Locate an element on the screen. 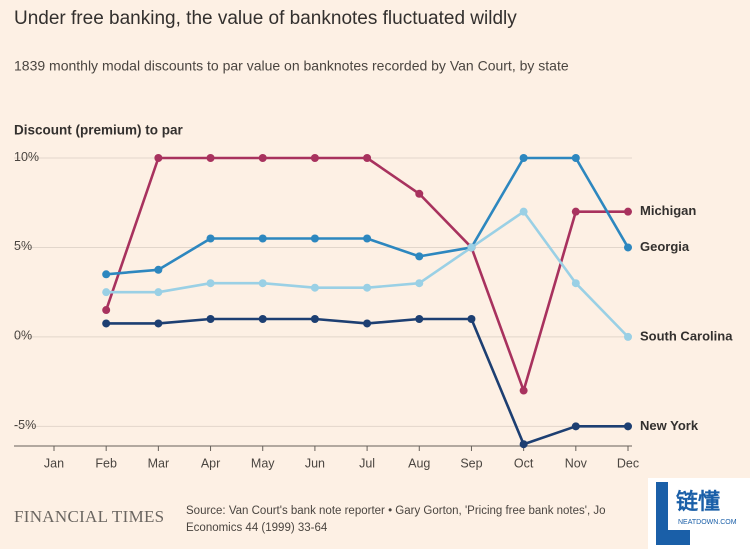 This screenshot has width=750, height=549. y-tick-label: -5% is located at coordinates (25, 425).